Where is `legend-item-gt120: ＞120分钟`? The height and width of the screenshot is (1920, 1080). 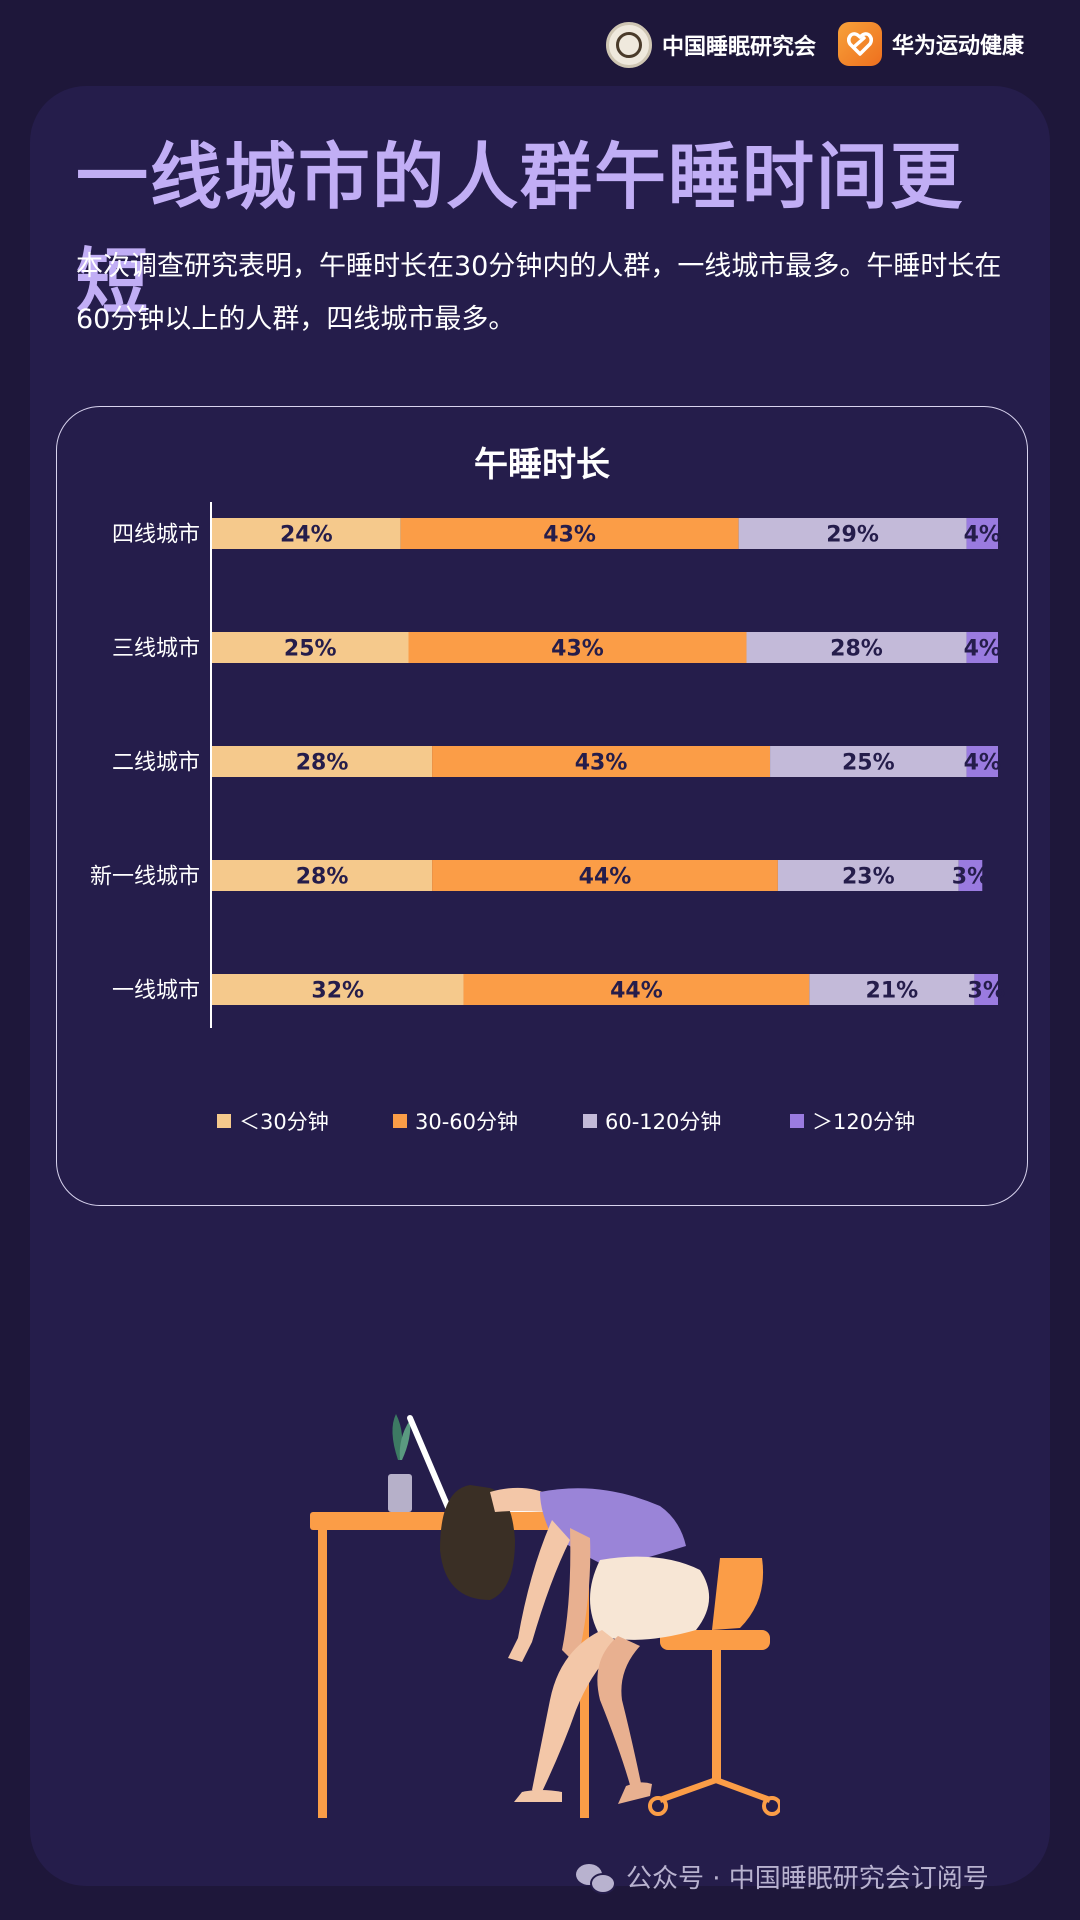 legend-item-gt120: ＞120分钟 is located at coordinates (852, 1121).